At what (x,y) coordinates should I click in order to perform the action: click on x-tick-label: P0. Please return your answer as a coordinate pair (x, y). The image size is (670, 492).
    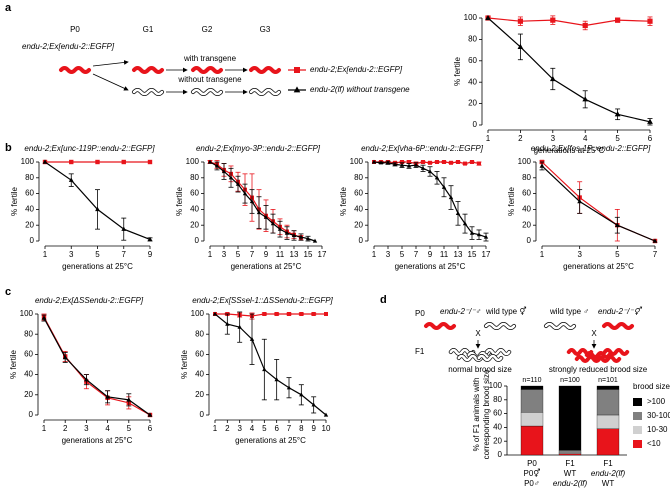
    Looking at the image, I should click on (532, 463).